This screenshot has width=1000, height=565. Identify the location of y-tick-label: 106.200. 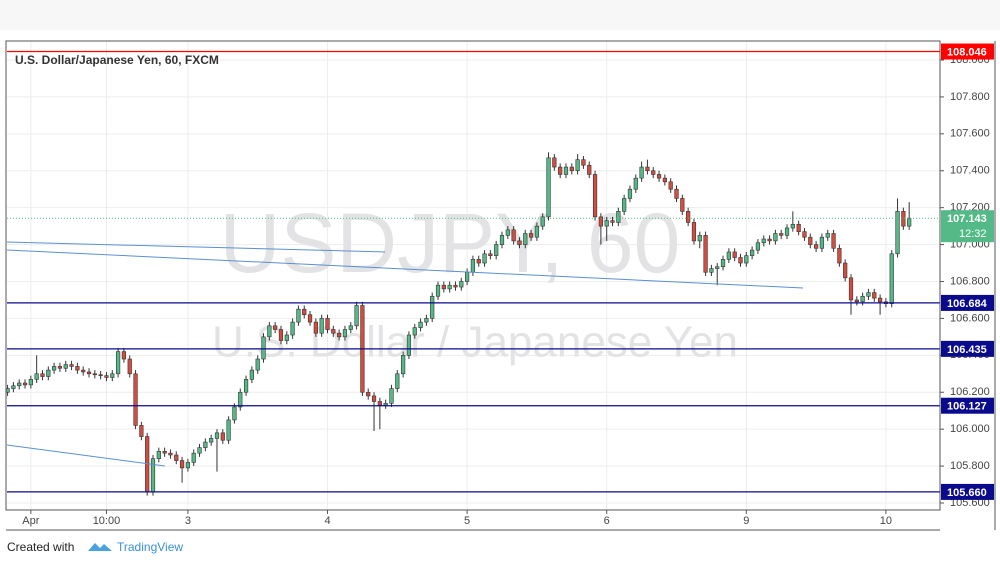
(970, 392).